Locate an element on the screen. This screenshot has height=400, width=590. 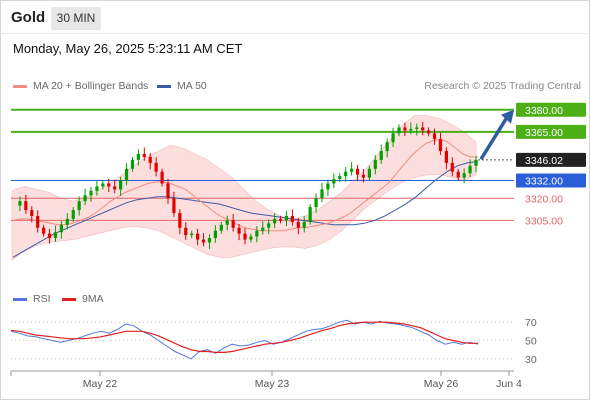
ma50-swatch is located at coordinates (164, 86).